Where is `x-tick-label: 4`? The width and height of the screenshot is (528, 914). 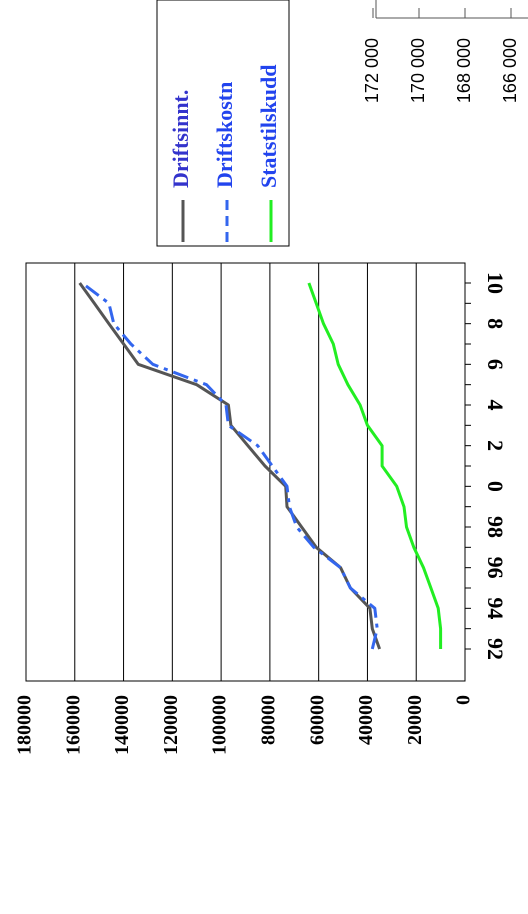
x-tick-label: 4 is located at coordinates (495, 405).